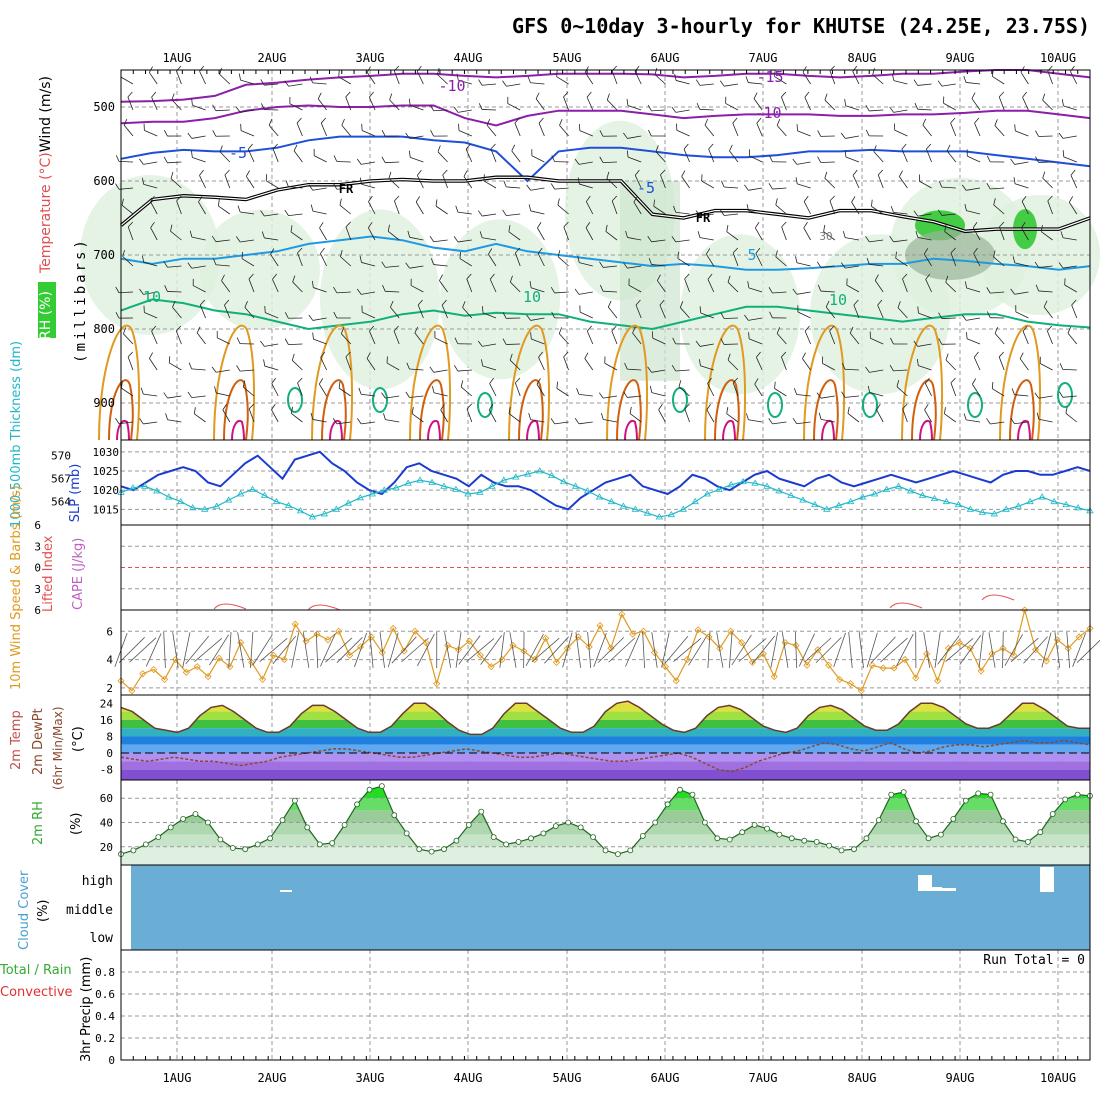 The image size is (1100, 1100). Describe the element at coordinates (567, 58) in the screenshot. I see `top-date-label: 5AUG` at that location.